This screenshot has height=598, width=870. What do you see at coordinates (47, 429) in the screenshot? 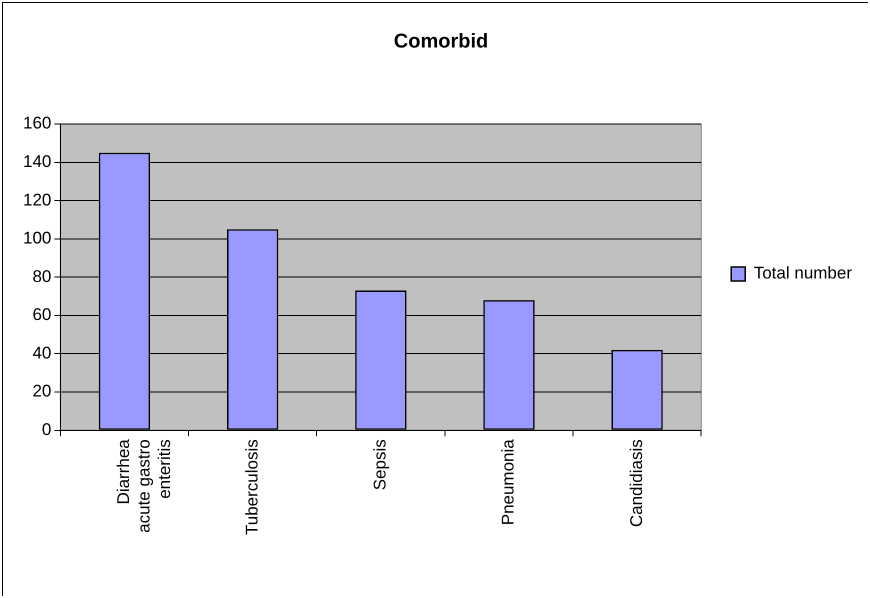
I see `y-tick-label: 0` at bounding box center [47, 429].